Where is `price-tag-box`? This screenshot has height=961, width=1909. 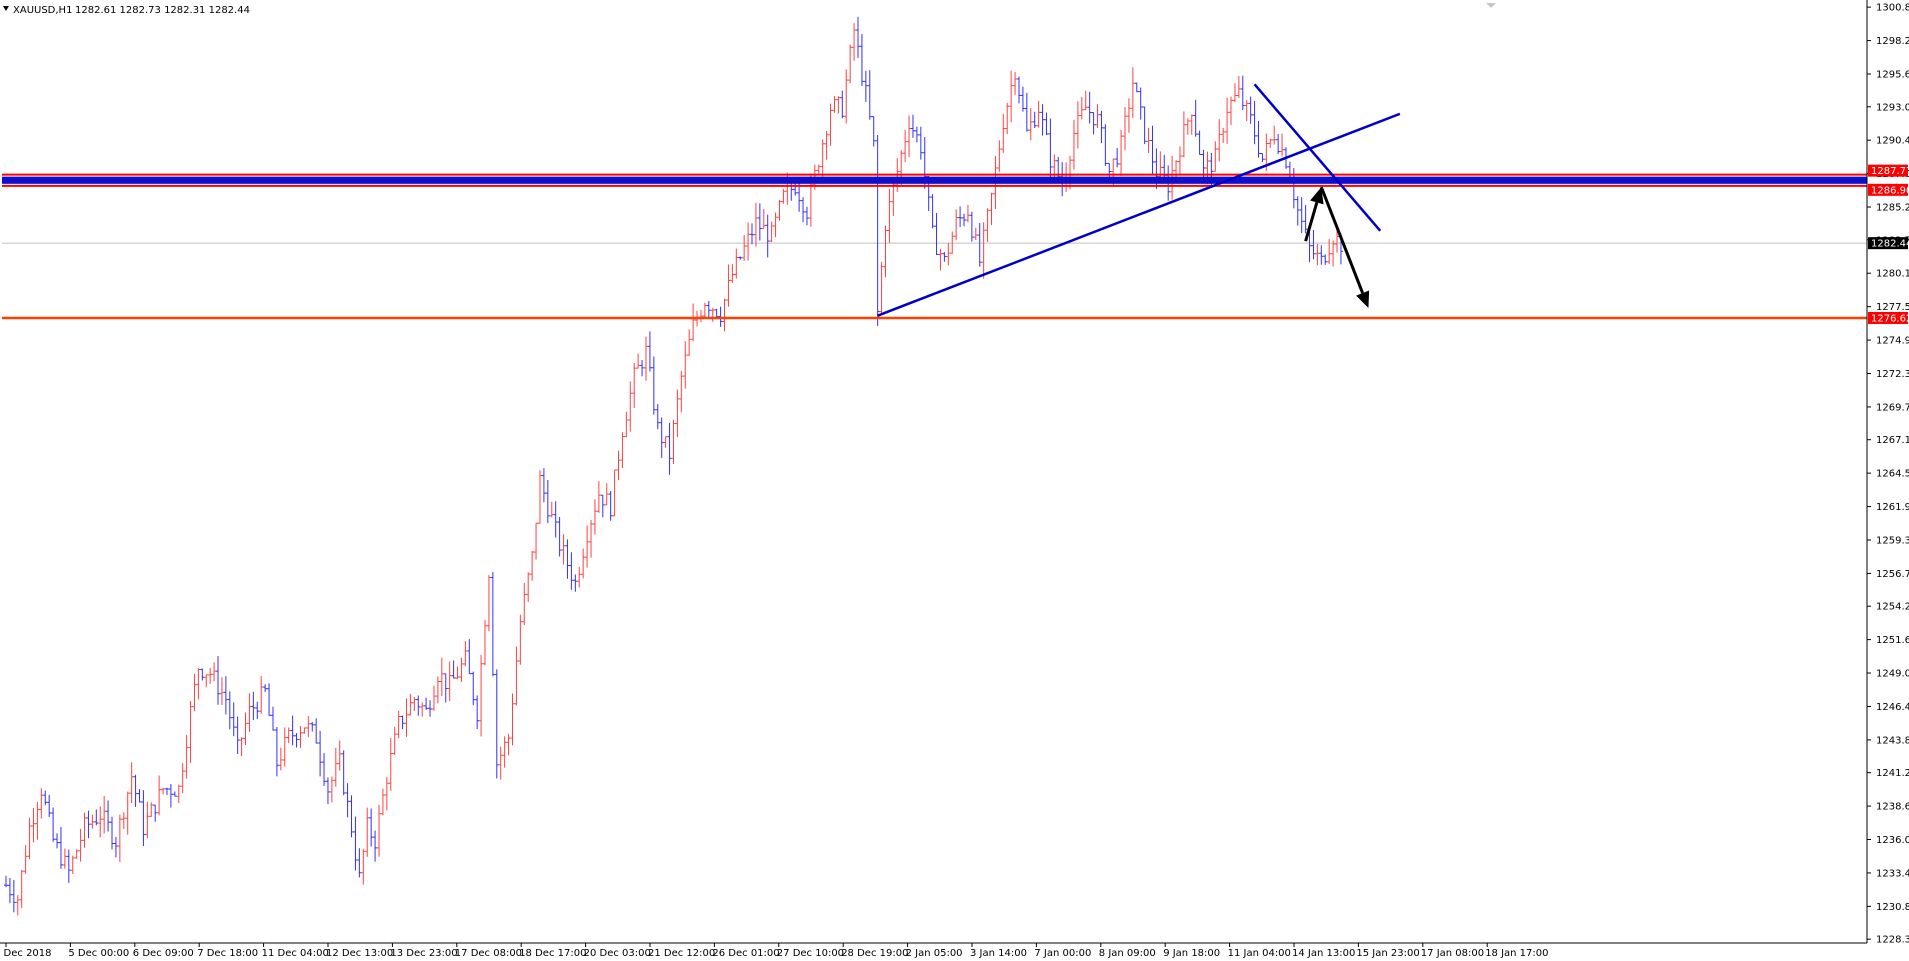 price-tag-box is located at coordinates (1888, 243).